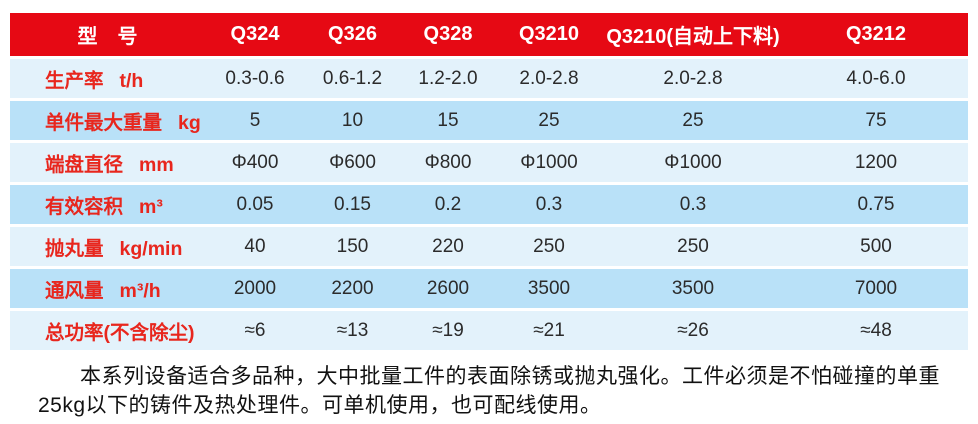  Describe the element at coordinates (876, 246) in the screenshot. I see `spec-value-cell: 500` at that location.